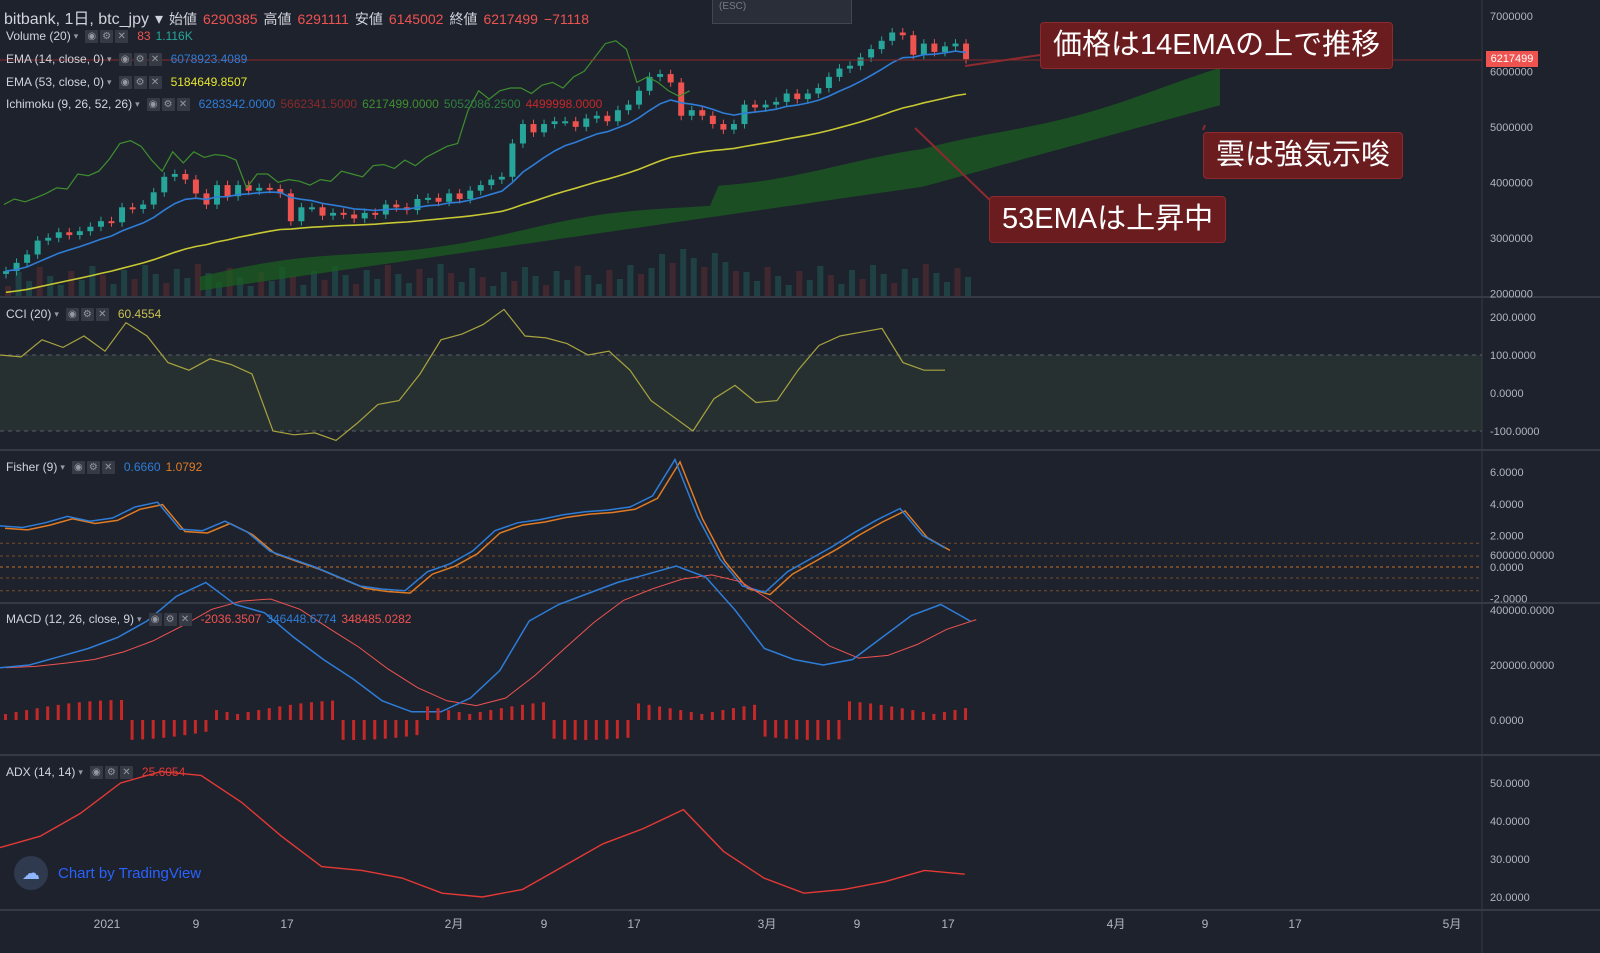  I want to click on chikou-line, so click(346, 123).